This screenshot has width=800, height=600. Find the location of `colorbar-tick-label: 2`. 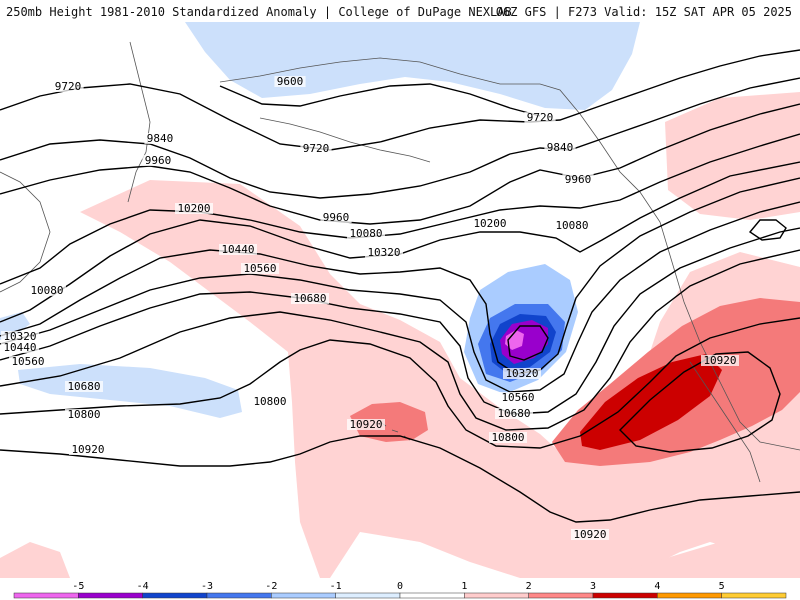

colorbar-tick-label: 2 is located at coordinates (529, 586).